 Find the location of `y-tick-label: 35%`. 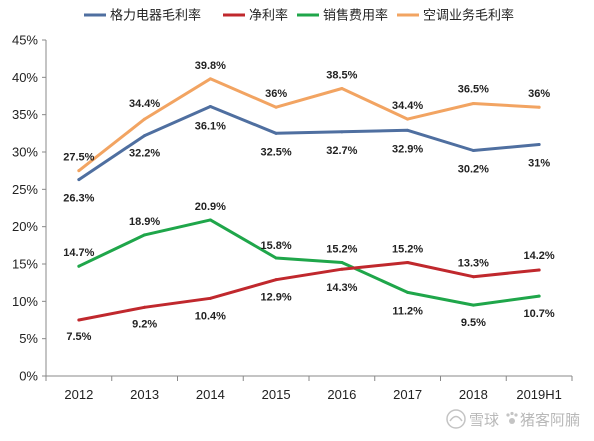

y-tick-label: 35% is located at coordinates (25, 114).